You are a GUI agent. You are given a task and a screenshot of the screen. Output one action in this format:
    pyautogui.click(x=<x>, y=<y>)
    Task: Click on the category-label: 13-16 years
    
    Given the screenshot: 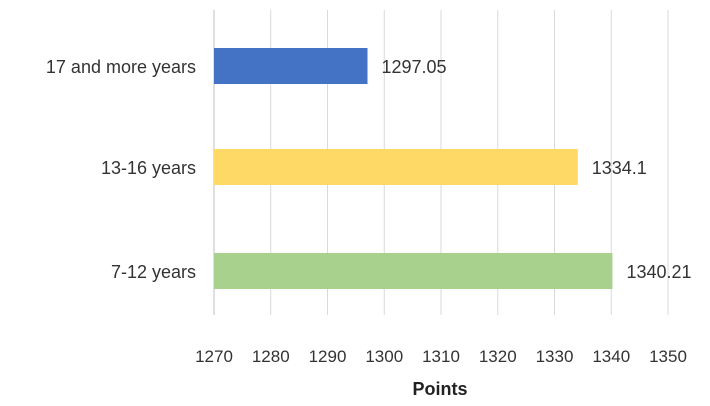 What is the action you would take?
    pyautogui.click(x=148, y=168)
    